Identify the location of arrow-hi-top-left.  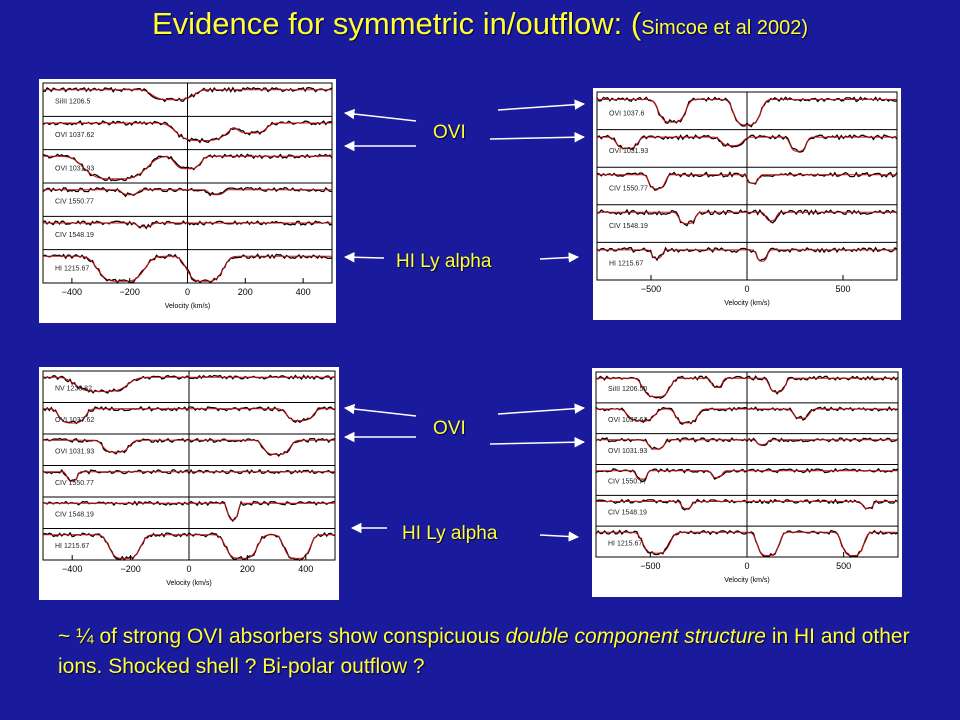
(364, 257).